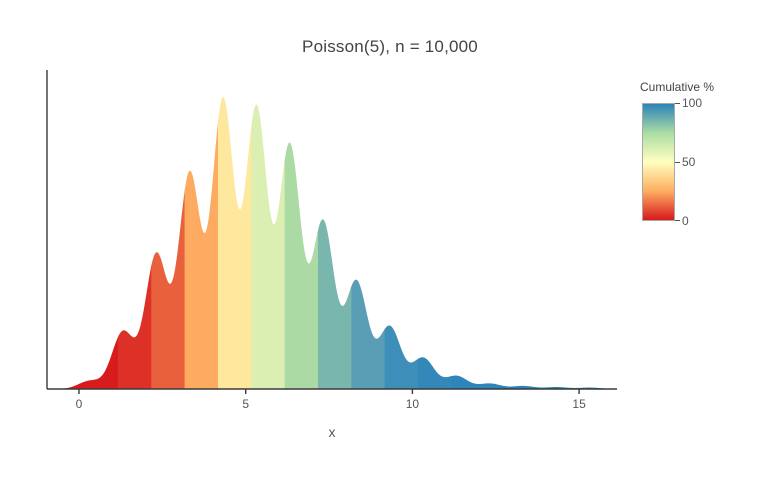 The width and height of the screenshot is (780, 480). Describe the element at coordinates (685, 221) in the screenshot. I see `colorbar-tick-label: 0` at that location.